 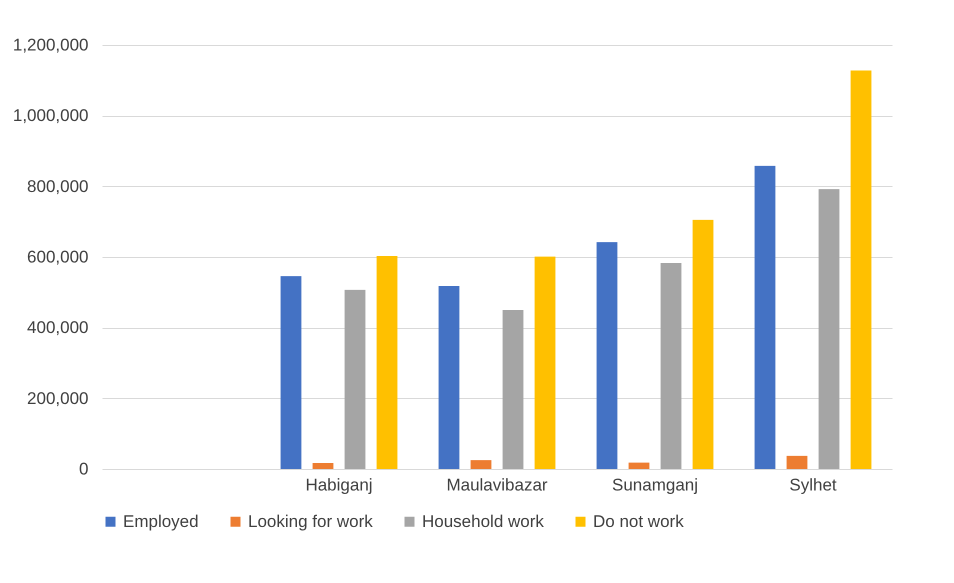 I want to click on legend-label: Household work, so click(x=483, y=521).